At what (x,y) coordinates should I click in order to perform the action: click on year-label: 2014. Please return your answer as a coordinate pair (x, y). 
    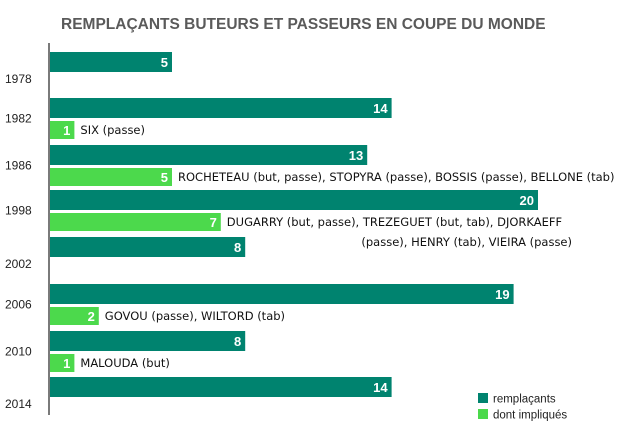
    Looking at the image, I should click on (18, 404).